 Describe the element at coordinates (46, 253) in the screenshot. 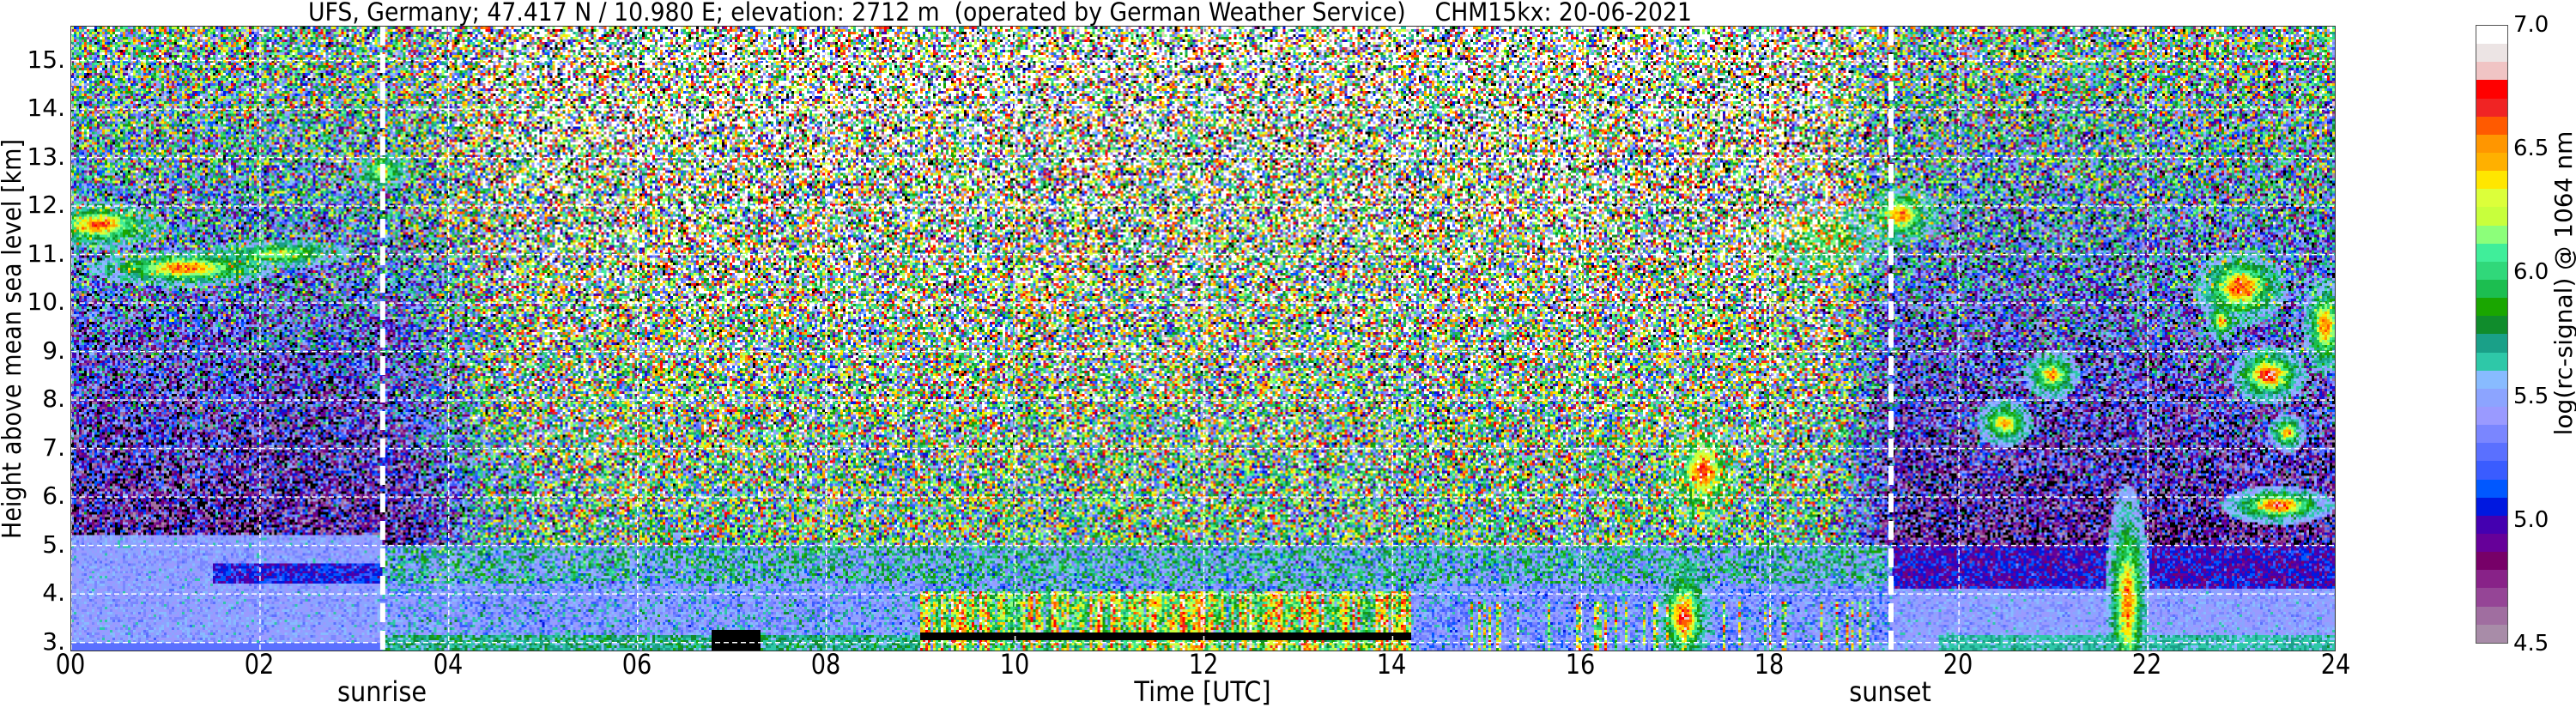

I see `y-tick-label: 11.` at that location.